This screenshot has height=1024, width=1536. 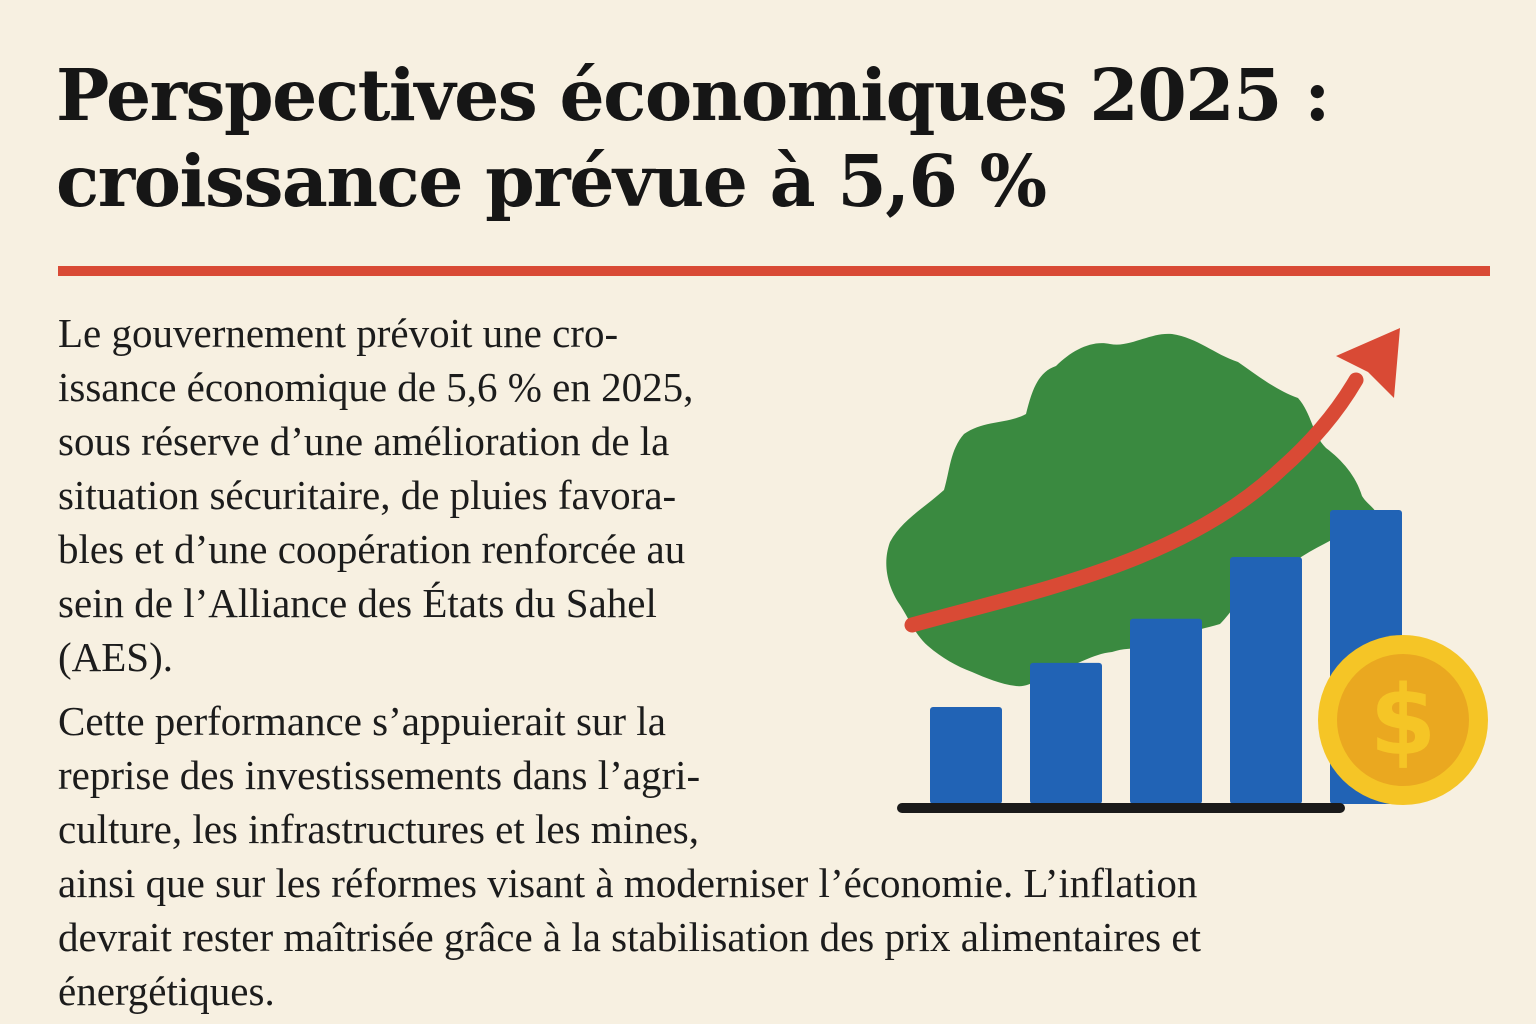 I want to click on paragraph-2-line: énergétiques., so click(x=166, y=991).